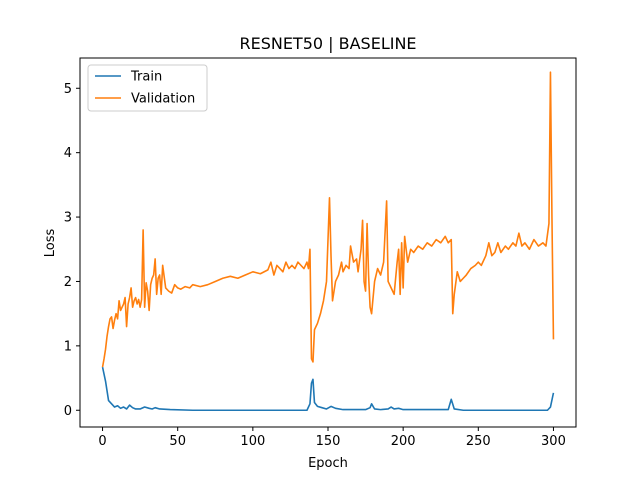  What do you see at coordinates (146, 77) in the screenshot?
I see `legend-label-train: Train` at bounding box center [146, 77].